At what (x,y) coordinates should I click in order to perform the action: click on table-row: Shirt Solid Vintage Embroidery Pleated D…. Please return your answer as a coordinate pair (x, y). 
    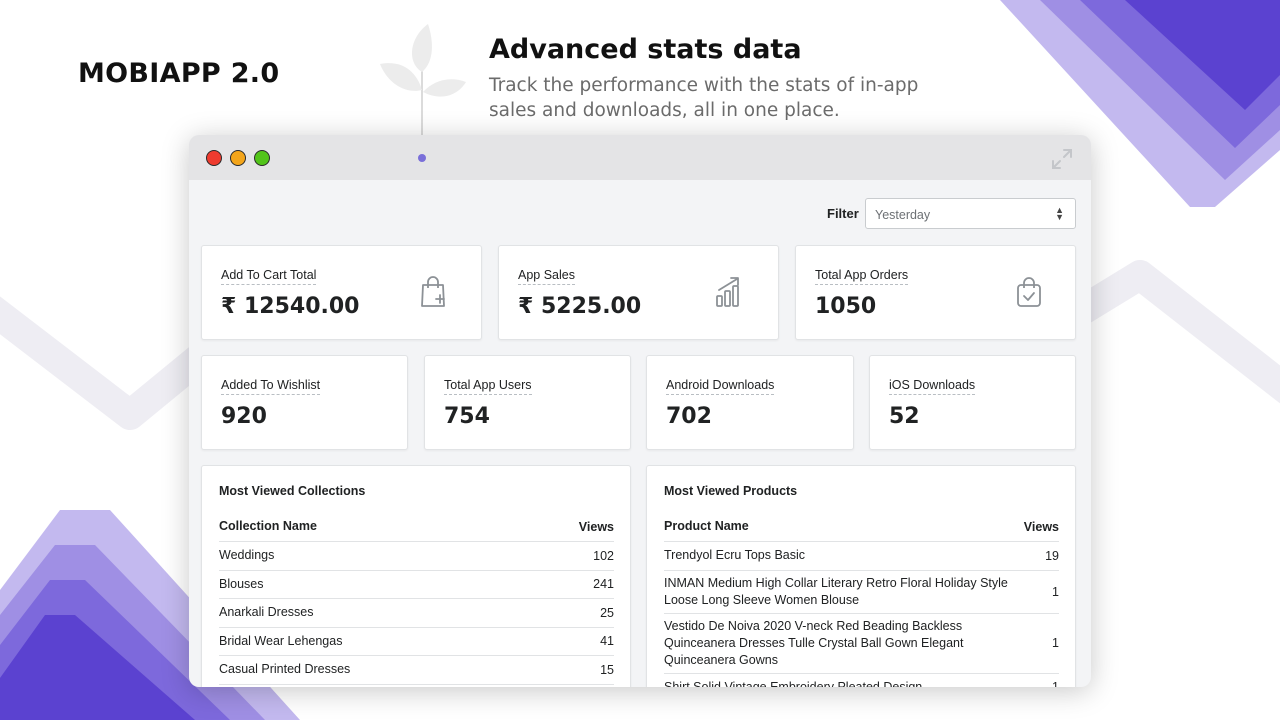
    Looking at the image, I should click on (861, 680).